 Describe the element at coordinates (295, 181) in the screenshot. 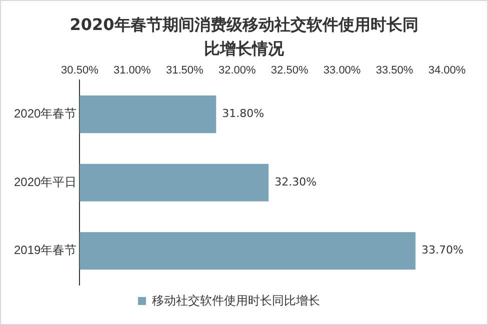

I see `data-label: 32.30%` at that location.